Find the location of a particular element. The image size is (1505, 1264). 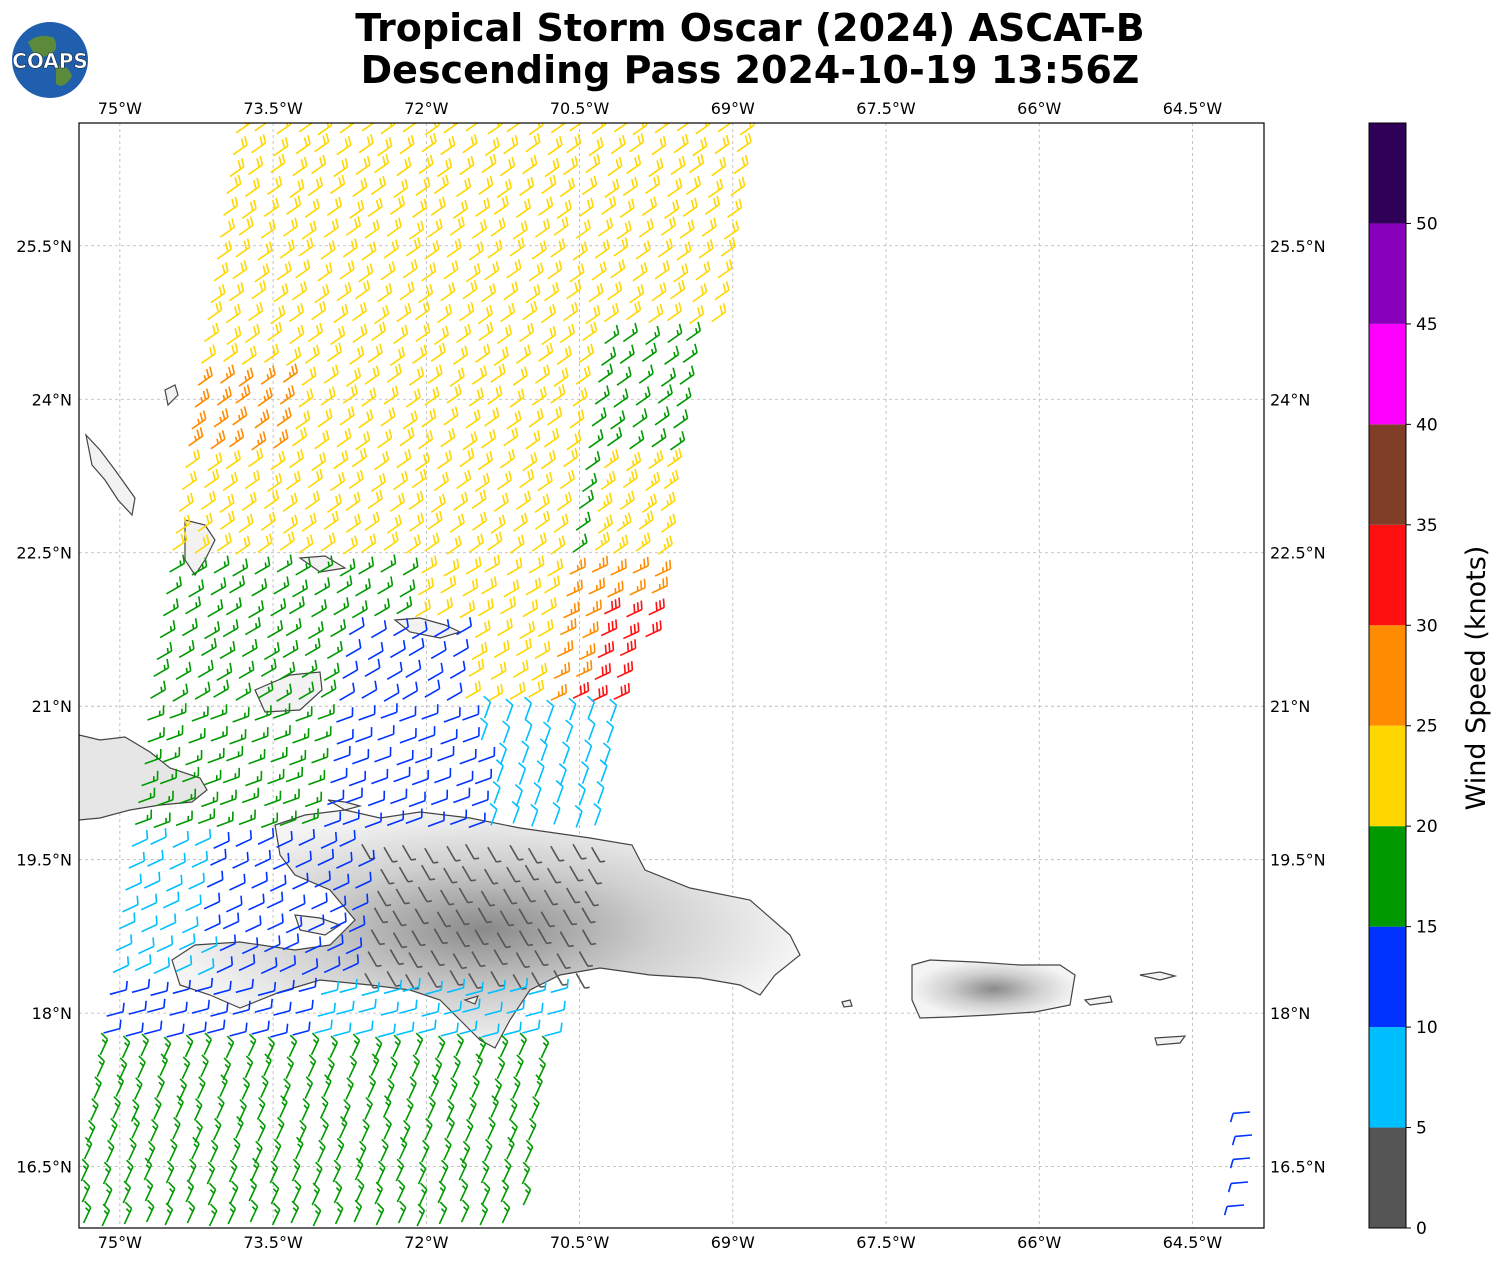

andros-island is located at coordinates (110, 475).